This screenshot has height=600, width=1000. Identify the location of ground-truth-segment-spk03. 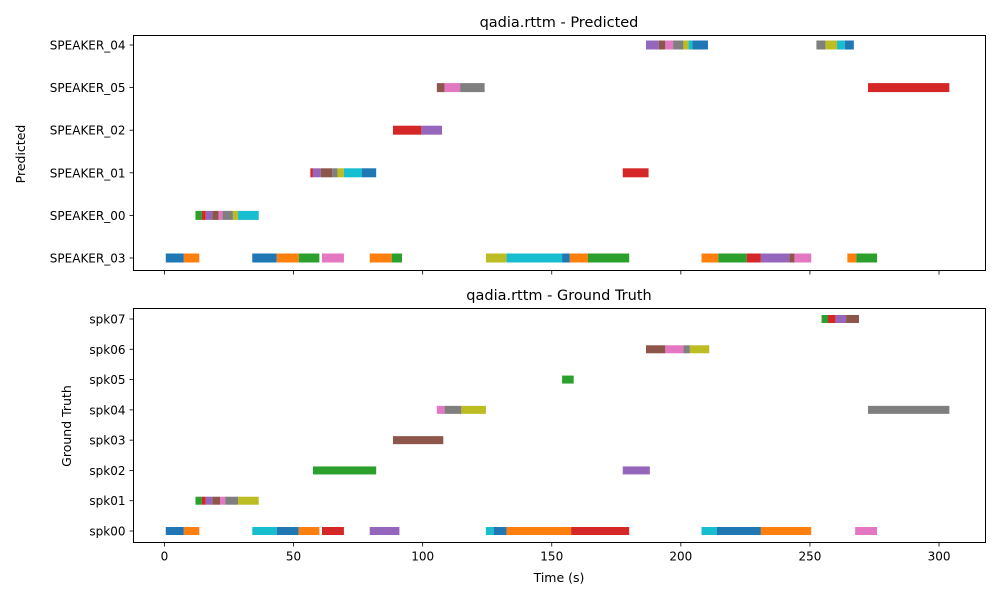
(418, 440).